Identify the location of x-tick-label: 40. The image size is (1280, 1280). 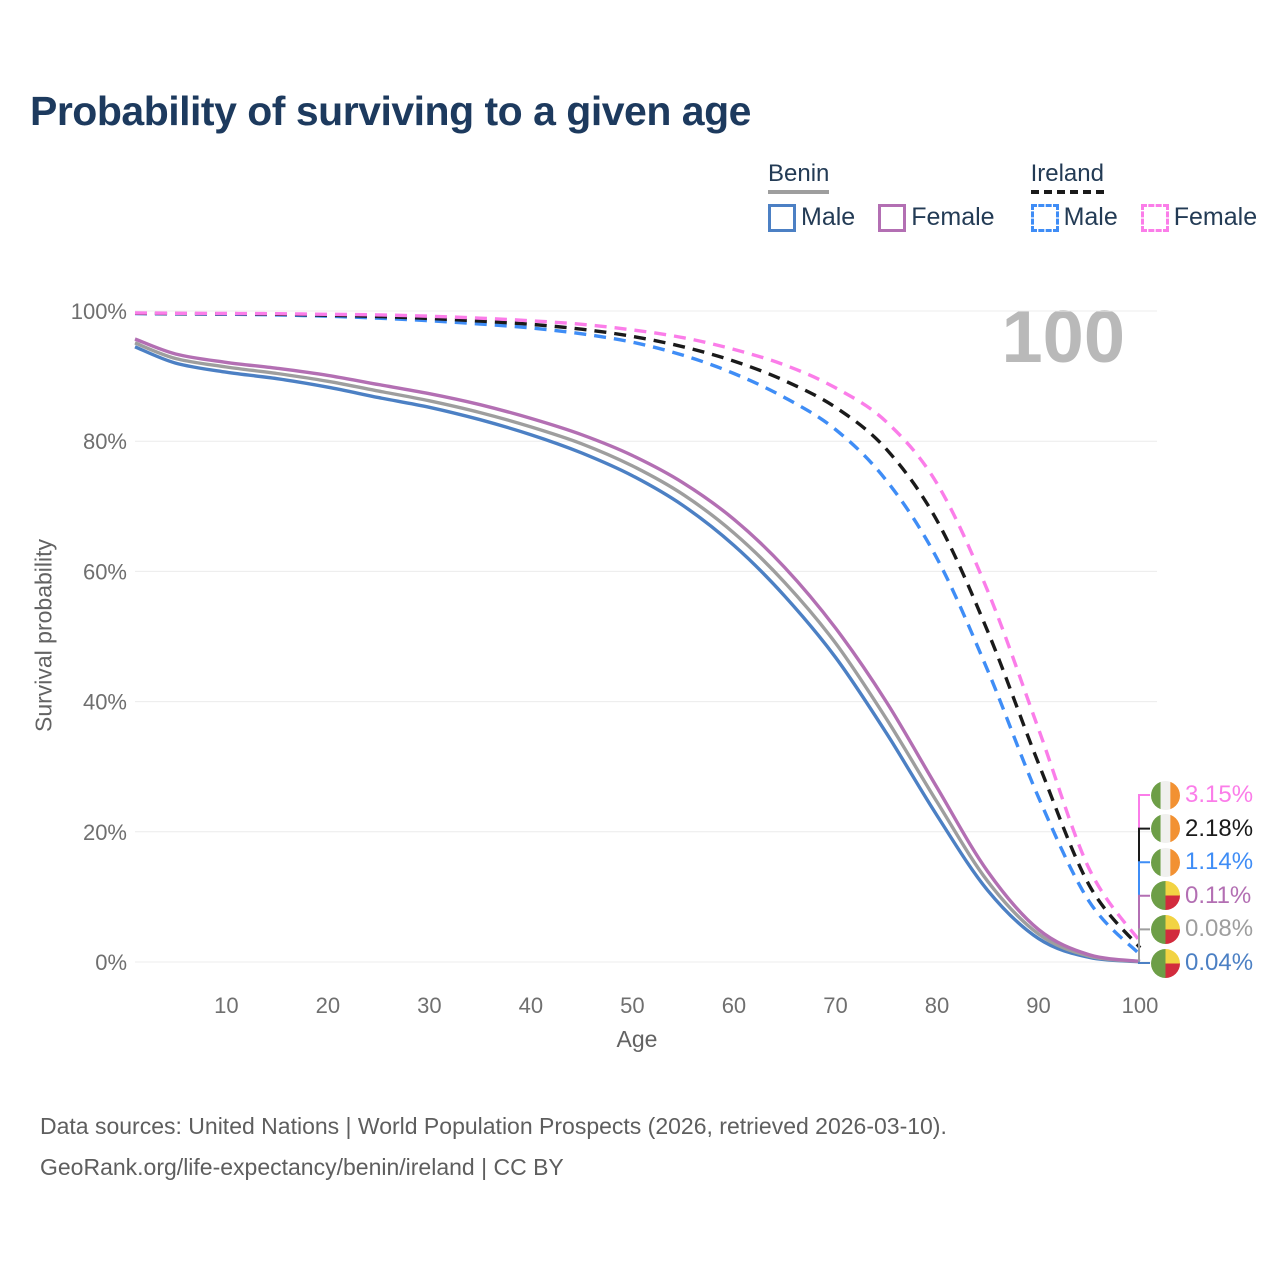
(531, 1005).